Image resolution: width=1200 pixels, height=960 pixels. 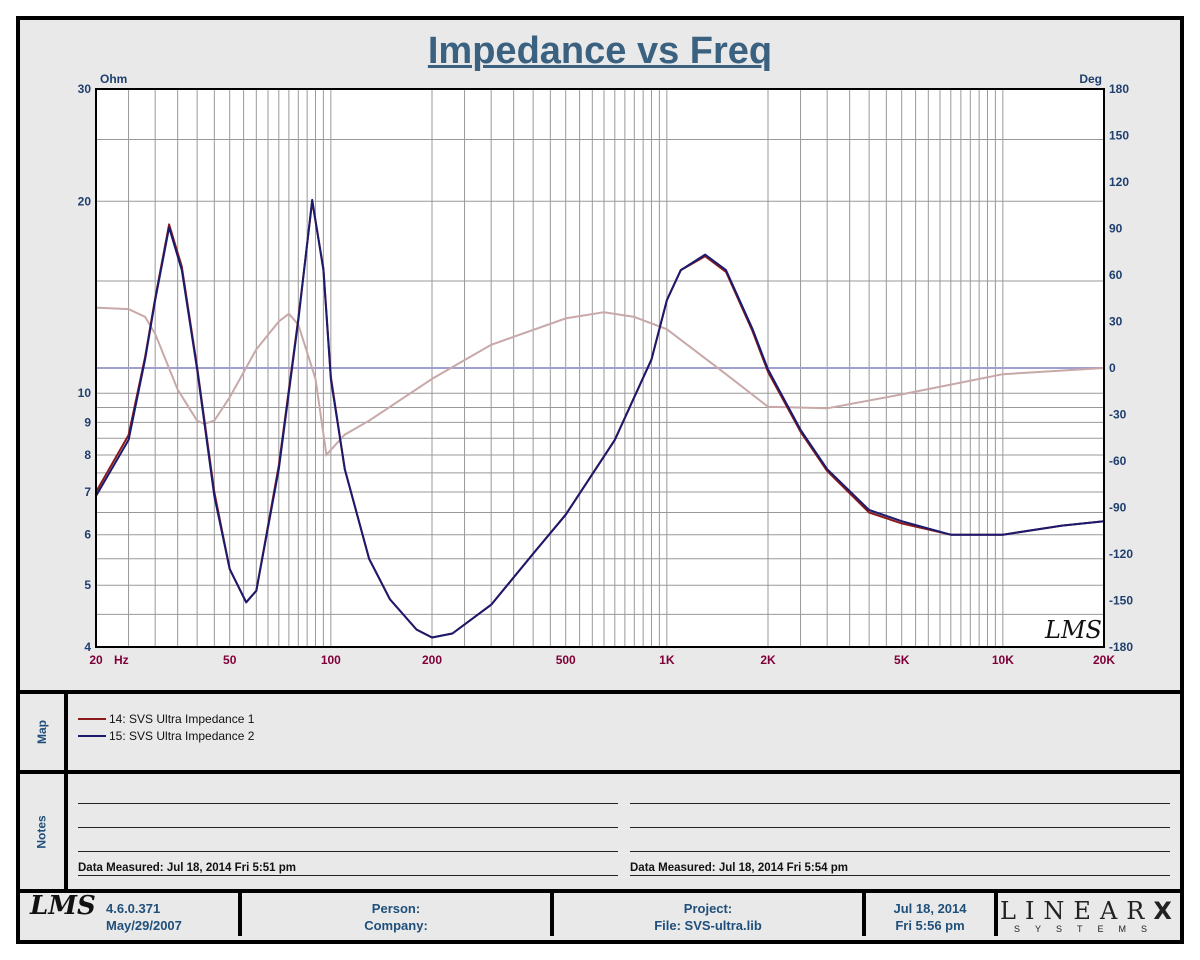 I want to click on y-left-axis-label: Ohm, so click(x=113, y=79).